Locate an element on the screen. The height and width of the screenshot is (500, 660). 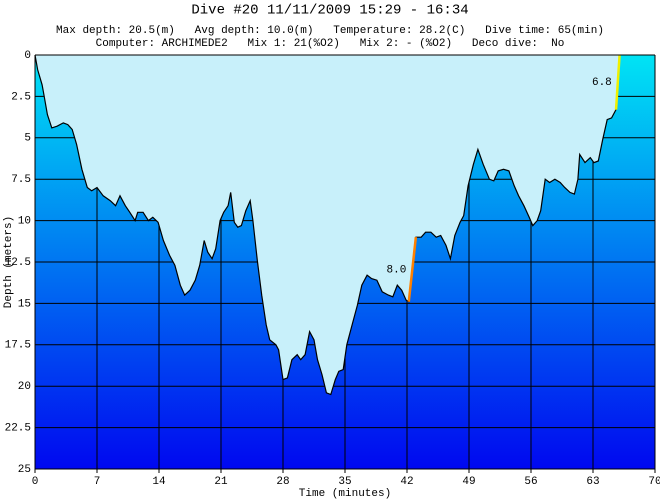
chart-title: Dive #20 11/11/2009 15:29 - 16:34 is located at coordinates (329, 11).